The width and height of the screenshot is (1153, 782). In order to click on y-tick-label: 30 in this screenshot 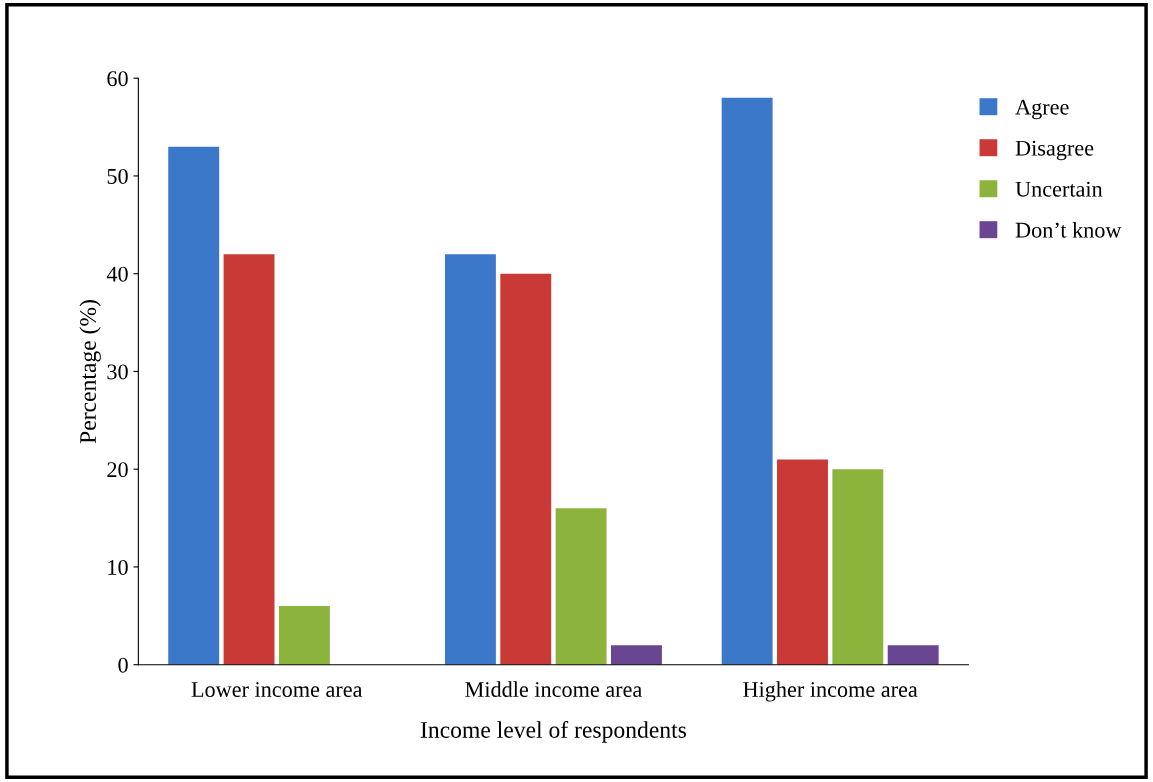, I will do `click(117, 372)`.